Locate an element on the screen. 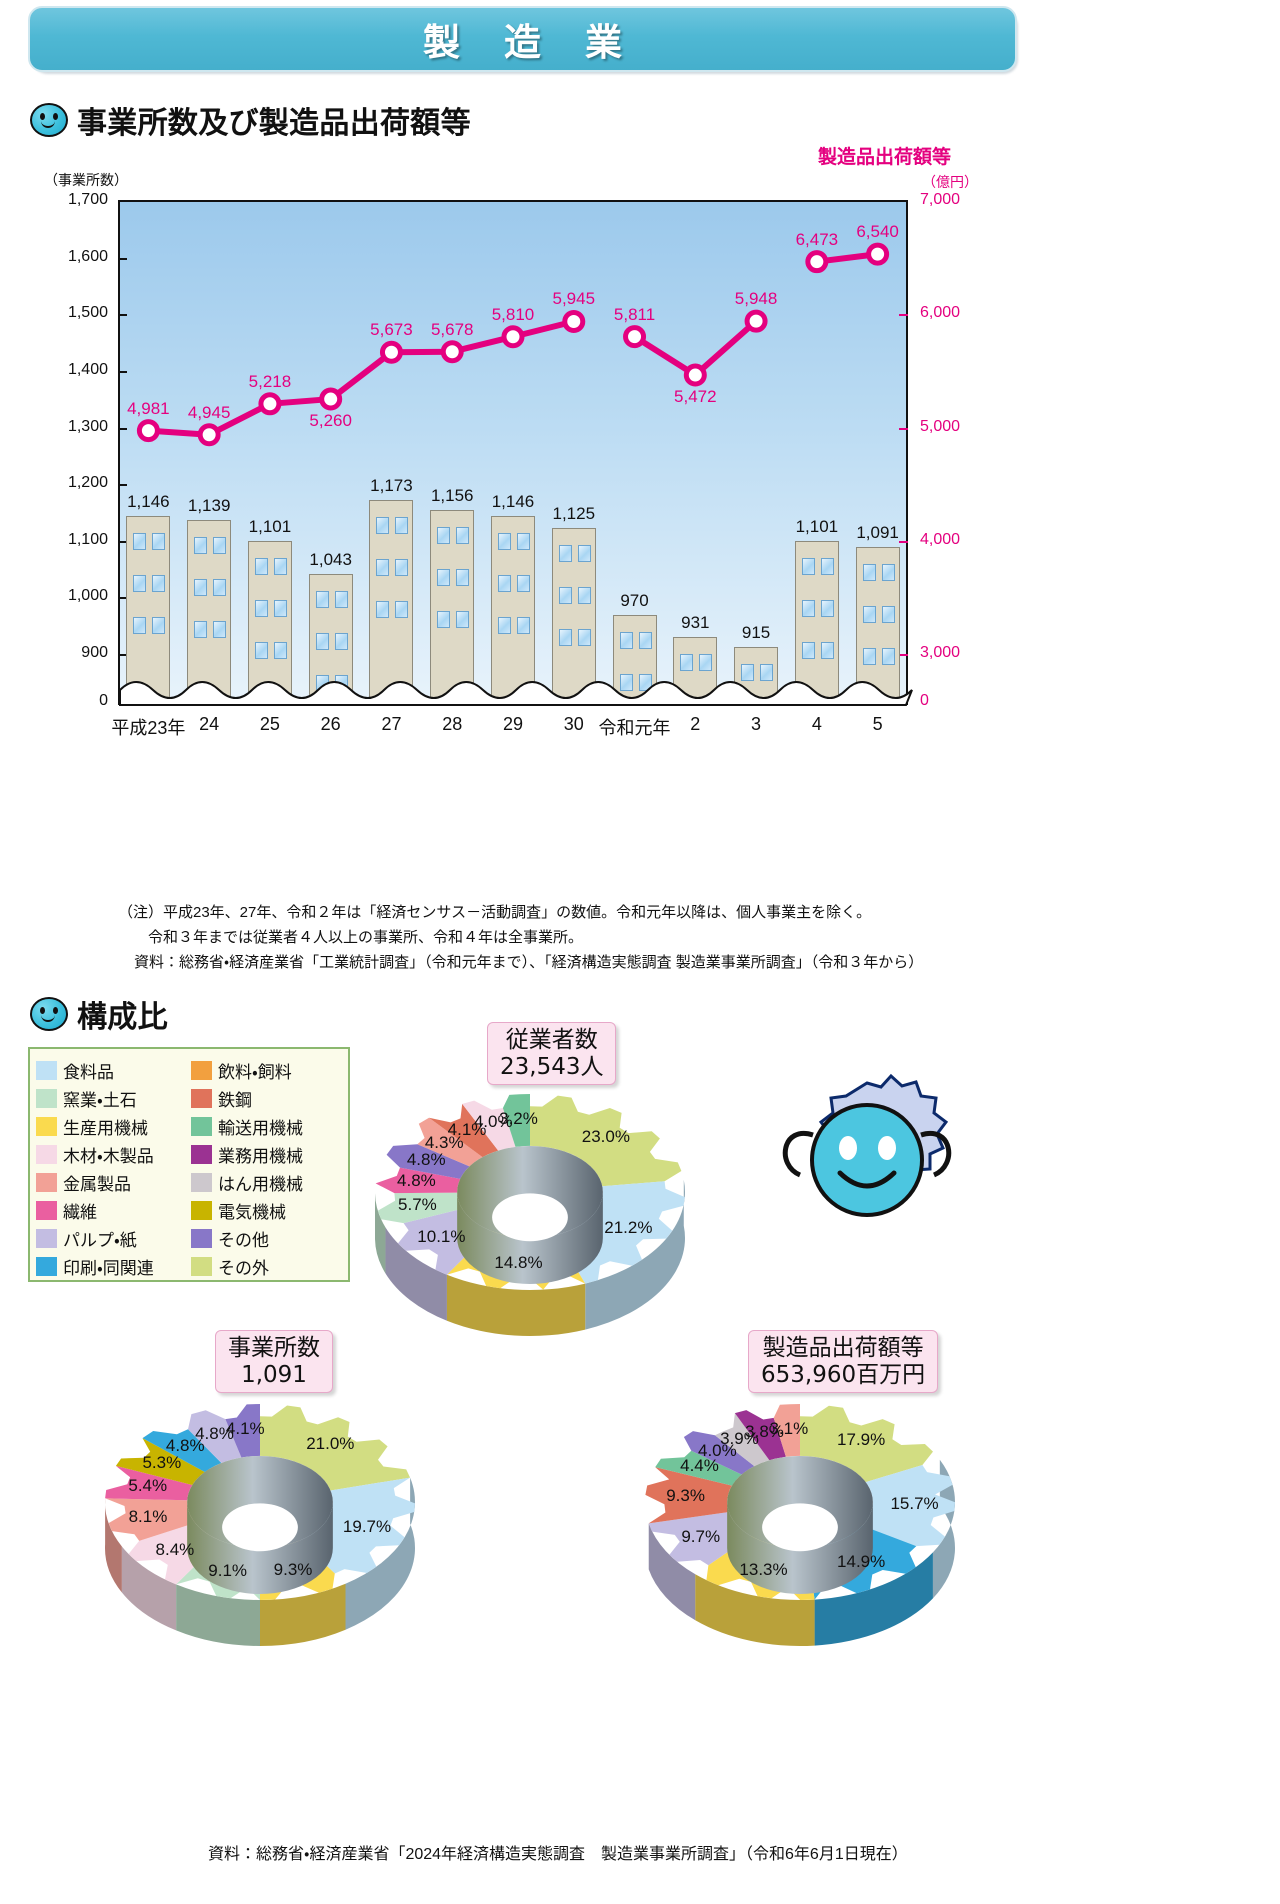  donut-value-label: 4.3% is located at coordinates (444, 1142).